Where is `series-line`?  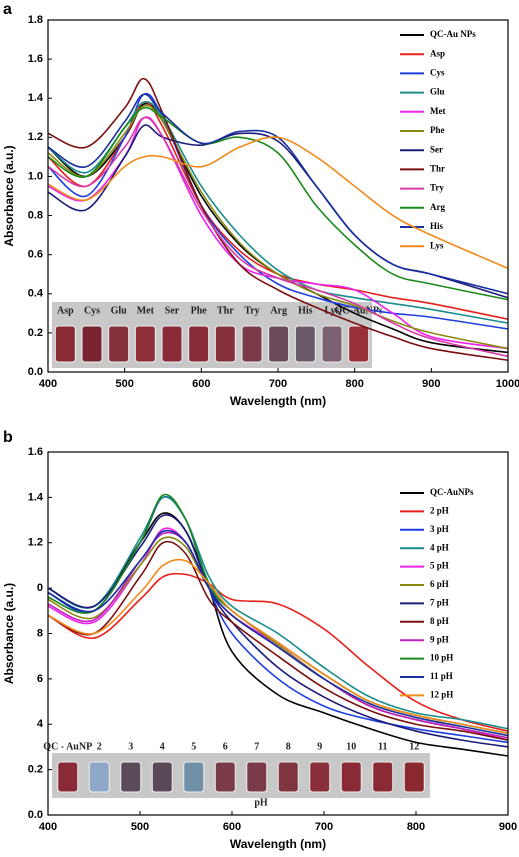 series-line is located at coordinates (278, 203).